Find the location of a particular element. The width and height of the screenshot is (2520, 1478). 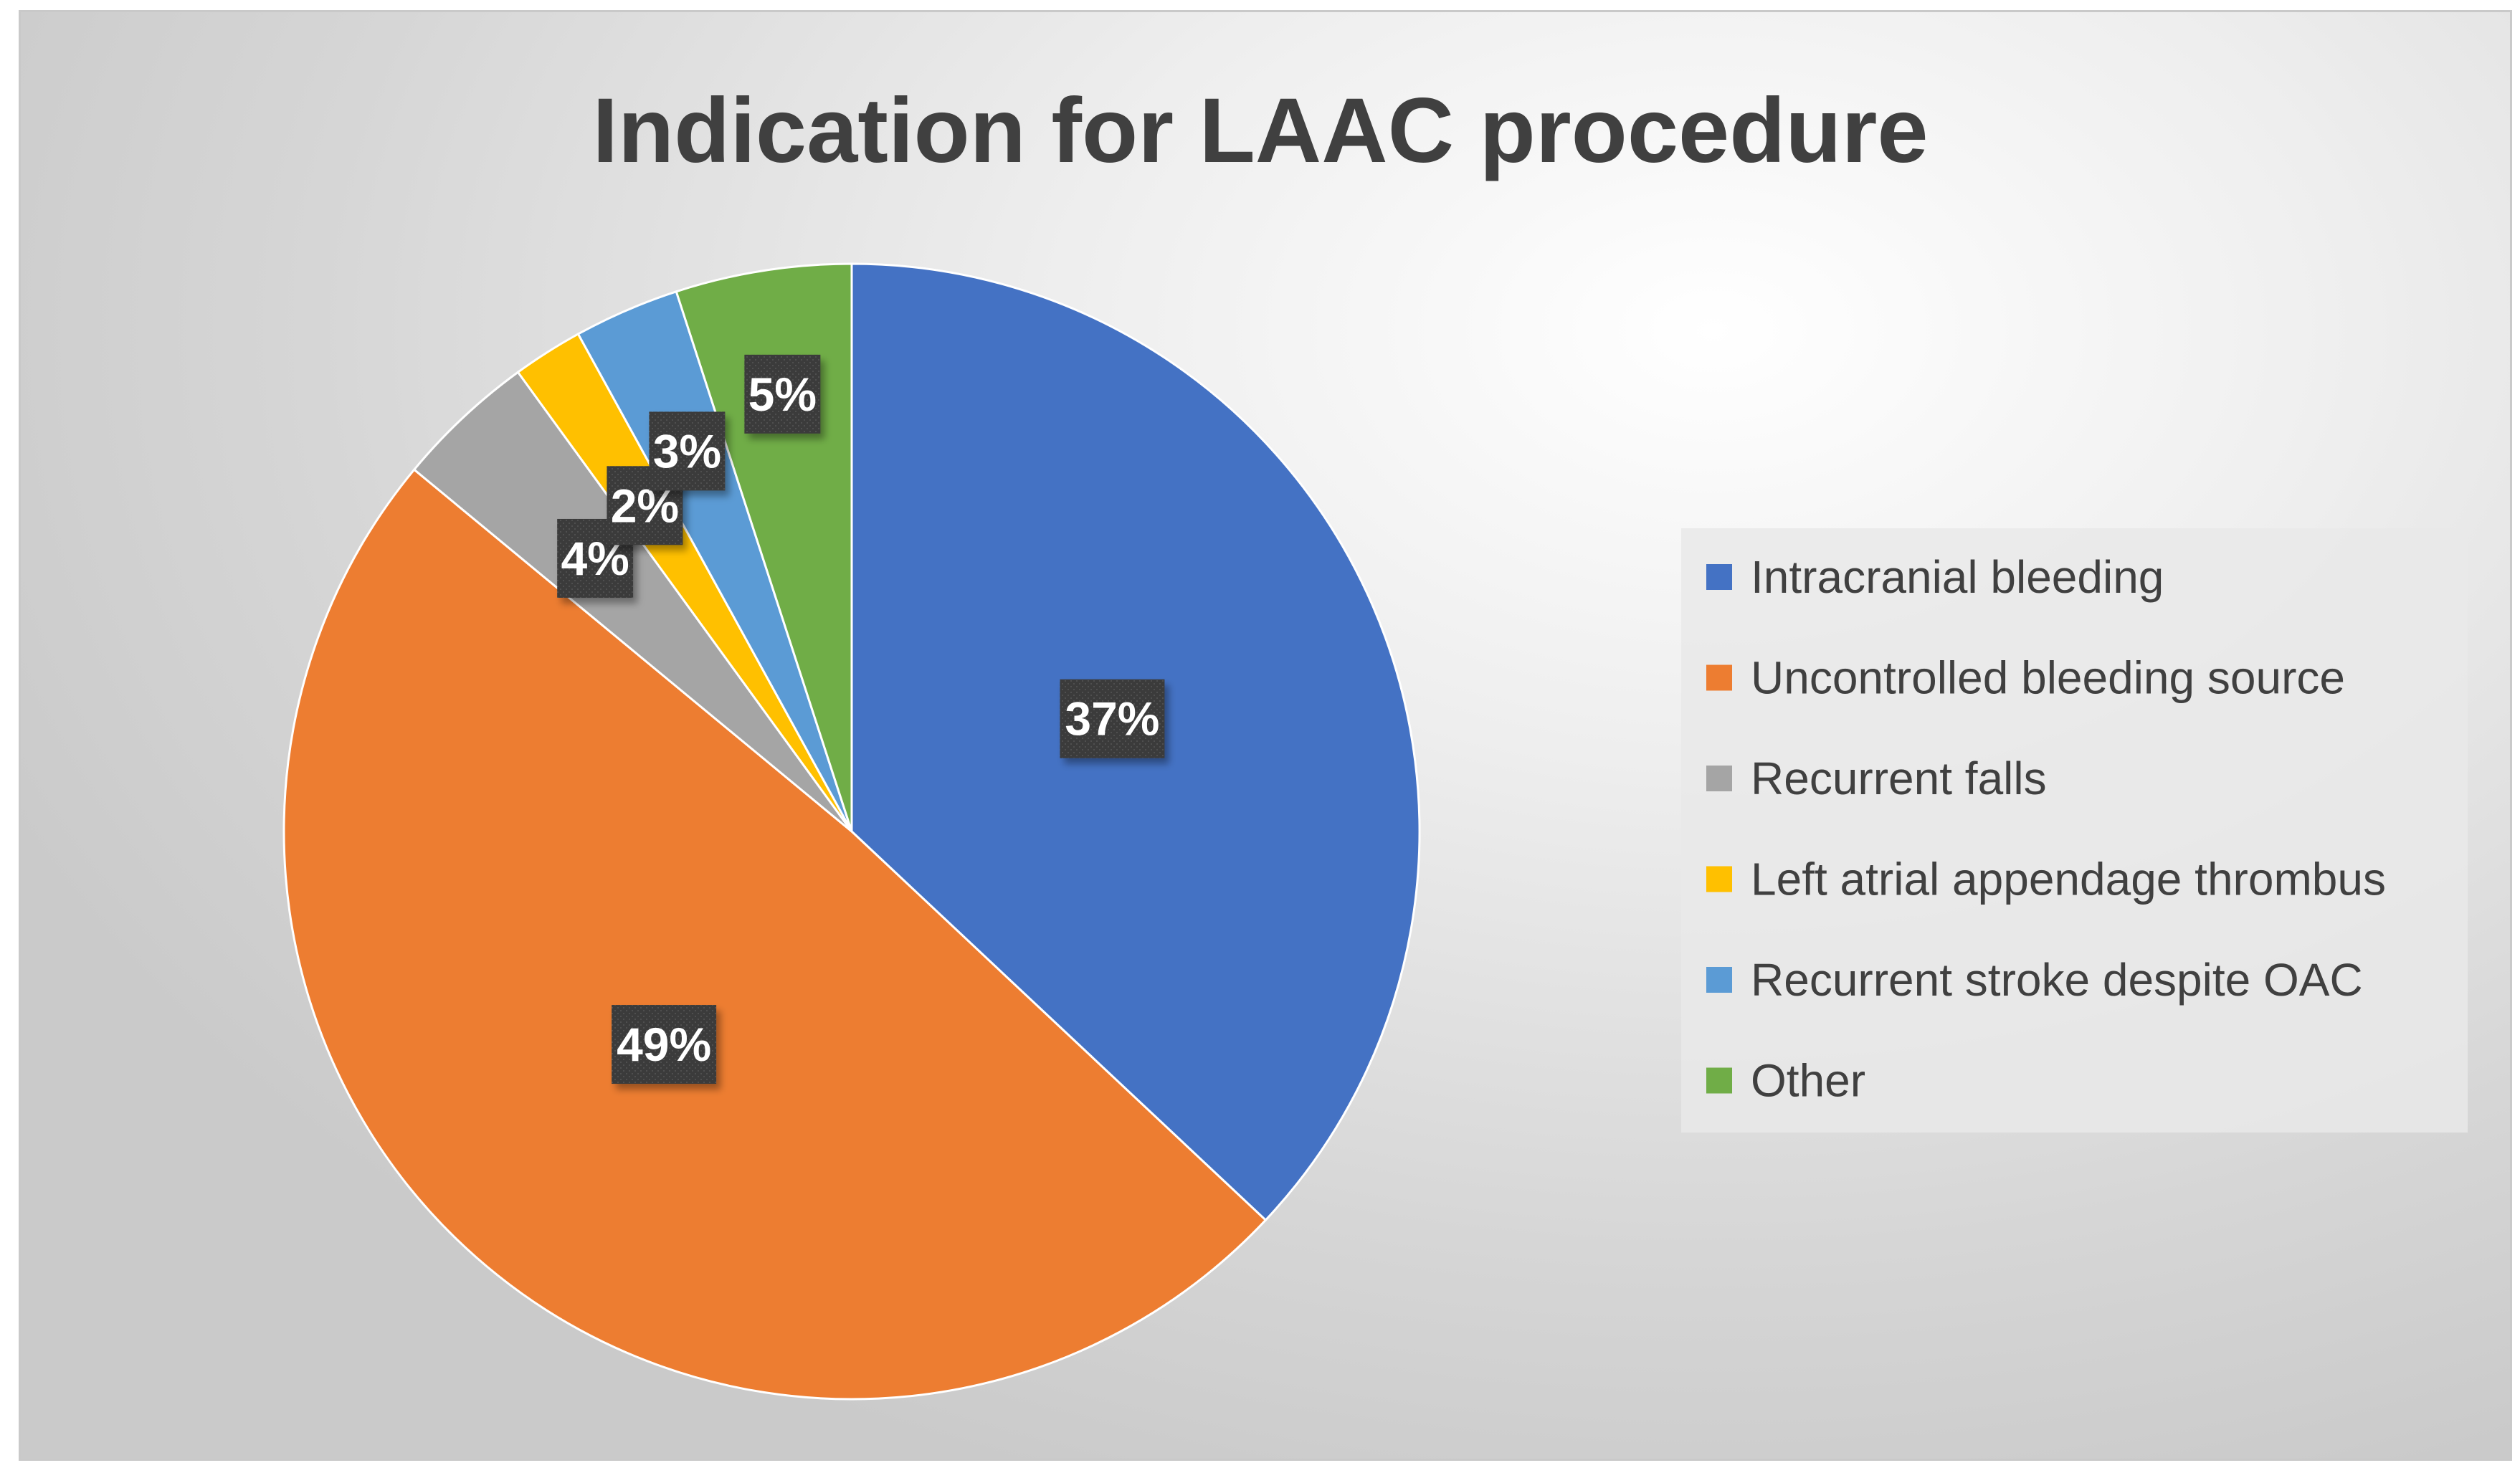

legend-label: Recurrent stroke despite OAC is located at coordinates (2057, 980).